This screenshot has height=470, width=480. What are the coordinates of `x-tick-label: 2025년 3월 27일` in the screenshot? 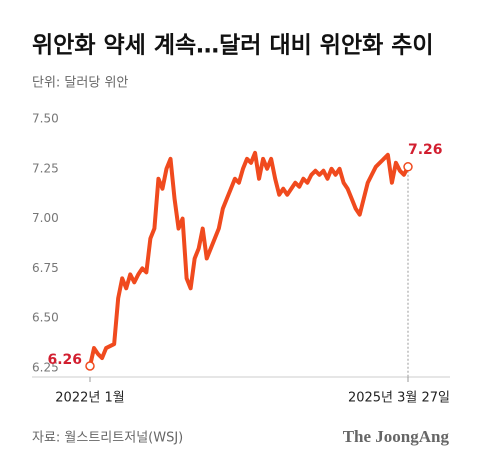 It's located at (399, 398).